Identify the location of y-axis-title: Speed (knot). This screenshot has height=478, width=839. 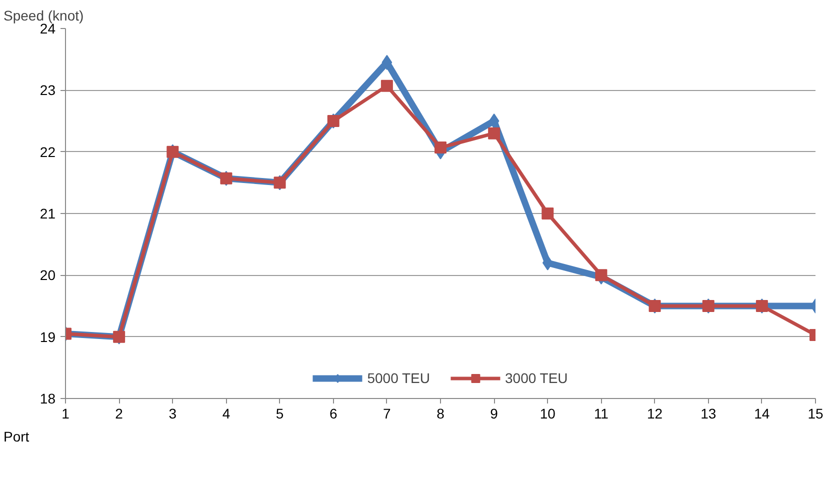
(44, 16).